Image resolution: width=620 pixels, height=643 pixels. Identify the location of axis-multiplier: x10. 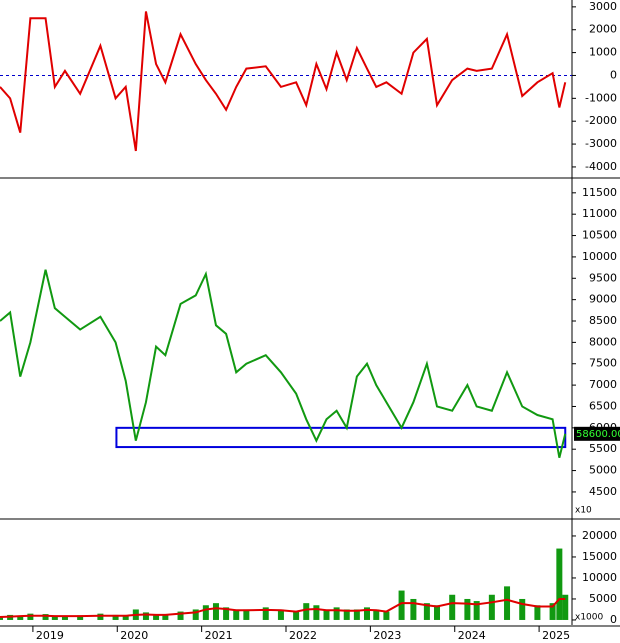
(583, 511).